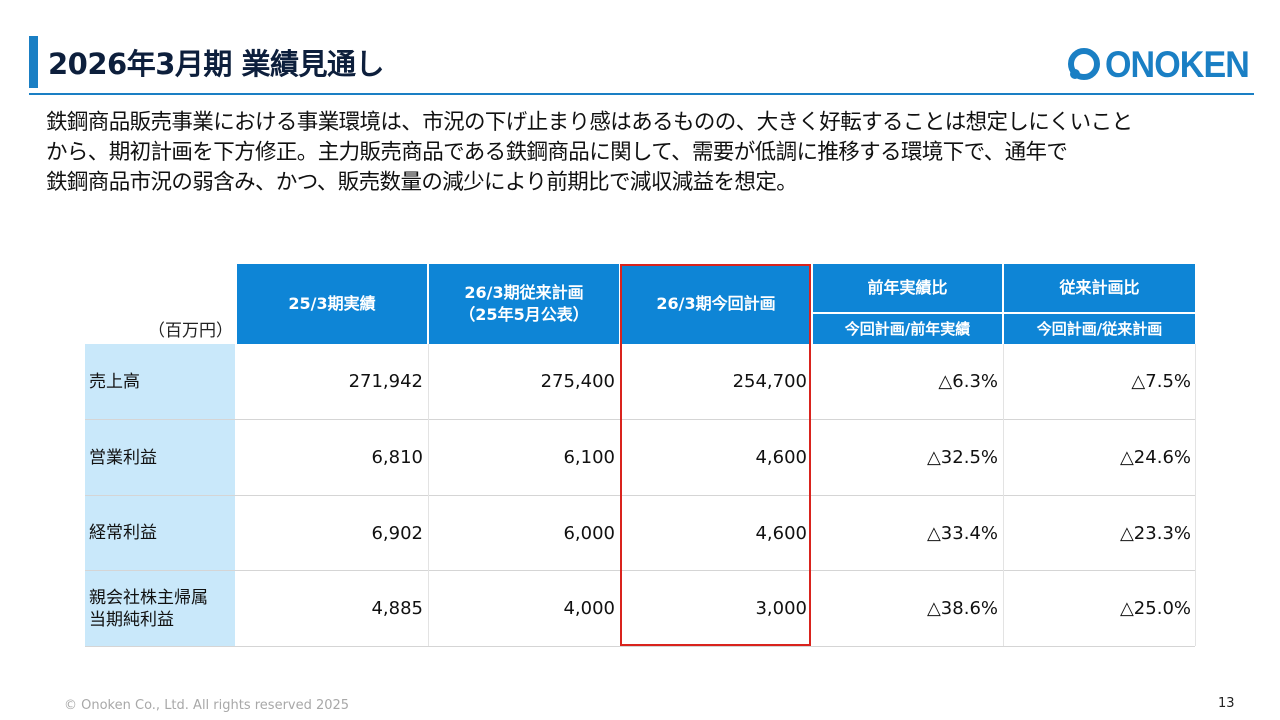 The width and height of the screenshot is (1280, 720). I want to click on header-prior-plan-line1: 26/3期従来計画, so click(524, 292).